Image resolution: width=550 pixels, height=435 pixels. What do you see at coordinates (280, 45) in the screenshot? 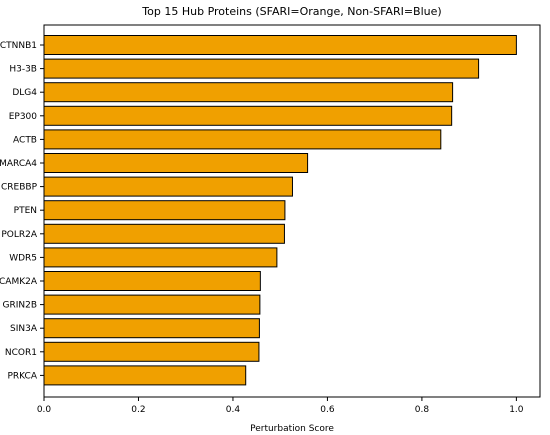
I see `bar-ctnnb1` at bounding box center [280, 45].